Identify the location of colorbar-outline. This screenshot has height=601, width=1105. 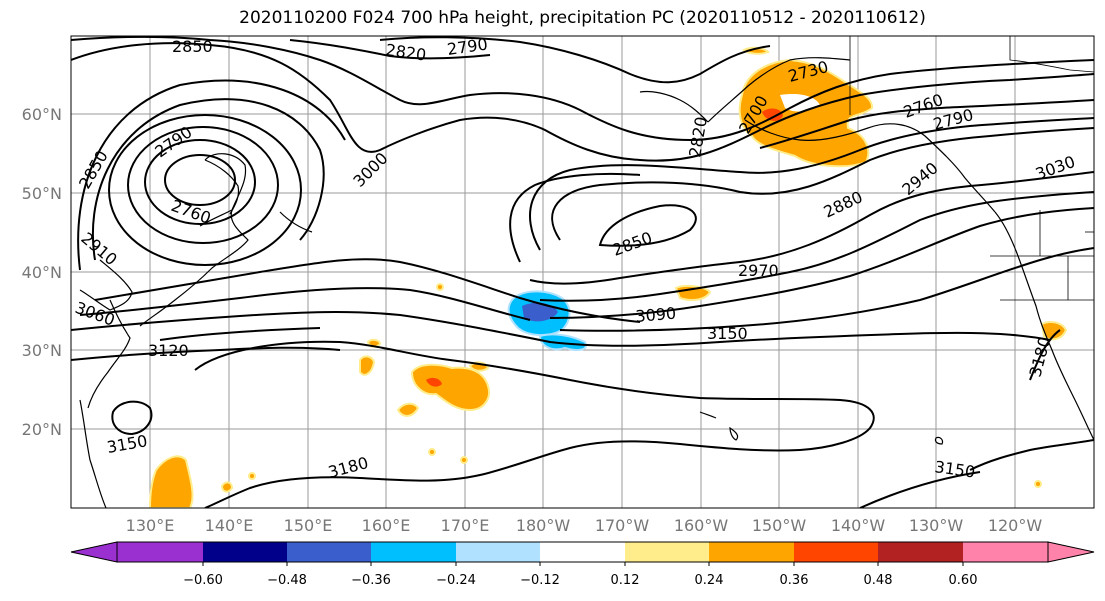
(582, 552).